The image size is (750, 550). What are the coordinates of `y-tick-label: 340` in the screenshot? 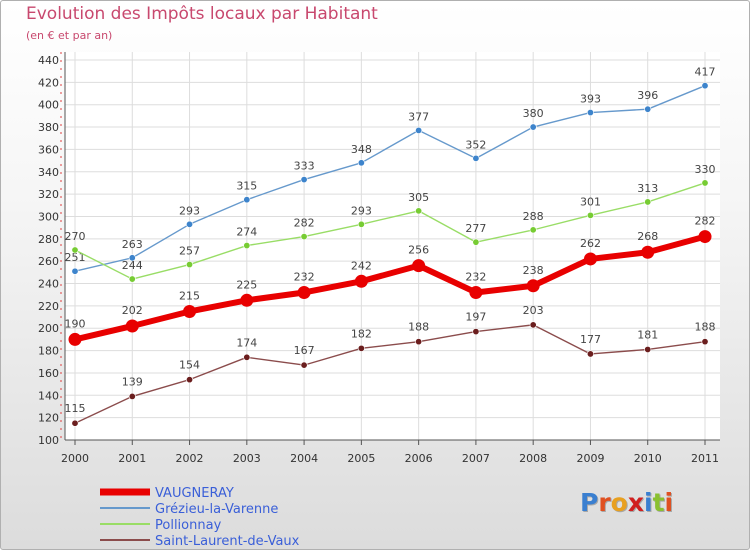 It's located at (48, 172).